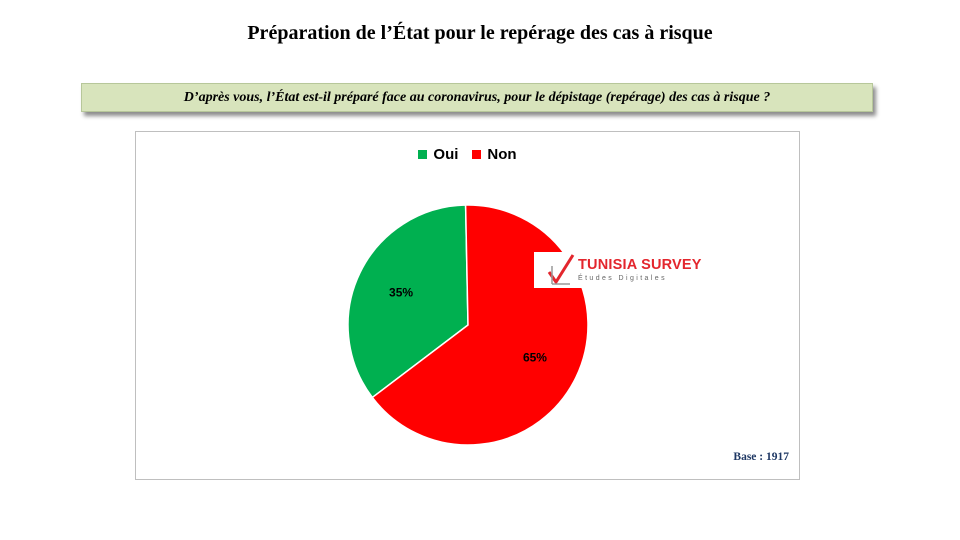 The width and height of the screenshot is (960, 540). Describe the element at coordinates (401, 293) in the screenshot. I see `pie-label-oui: 35%` at that location.